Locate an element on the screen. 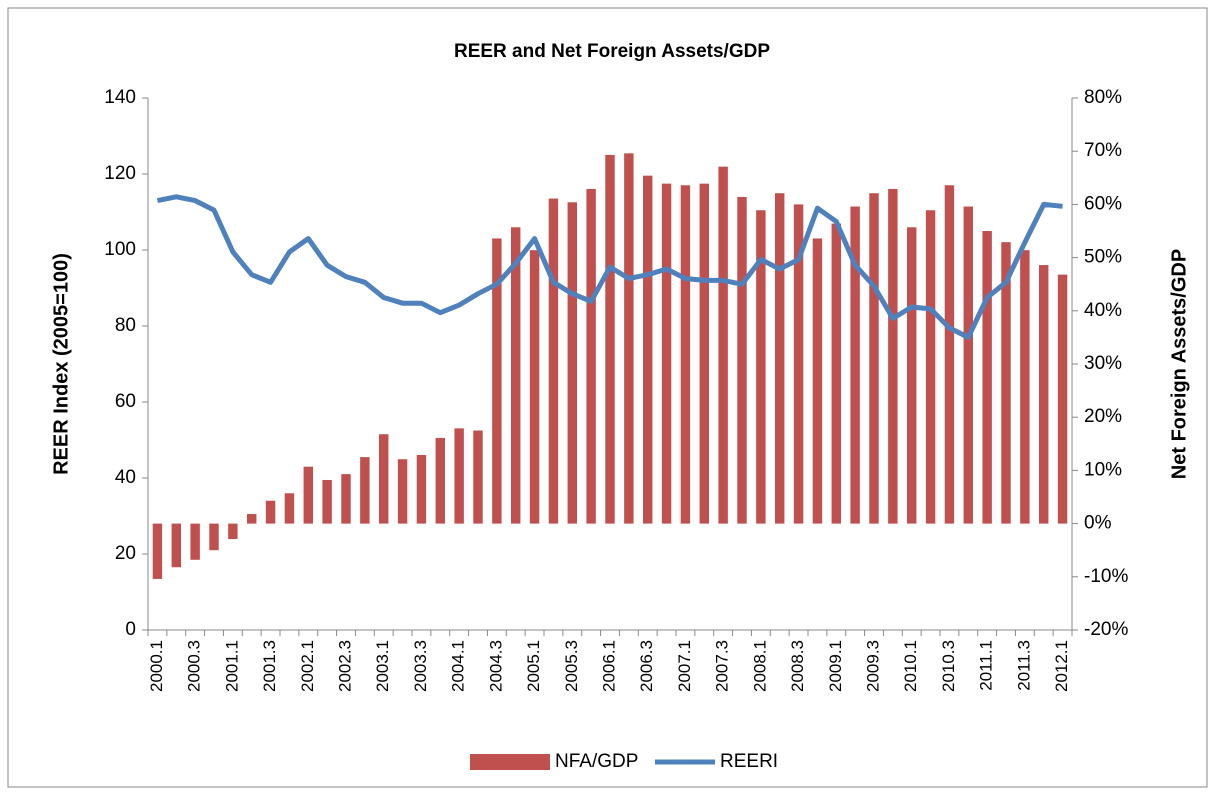 The image size is (1215, 795). y-tick-label: 20 is located at coordinates (125, 553).